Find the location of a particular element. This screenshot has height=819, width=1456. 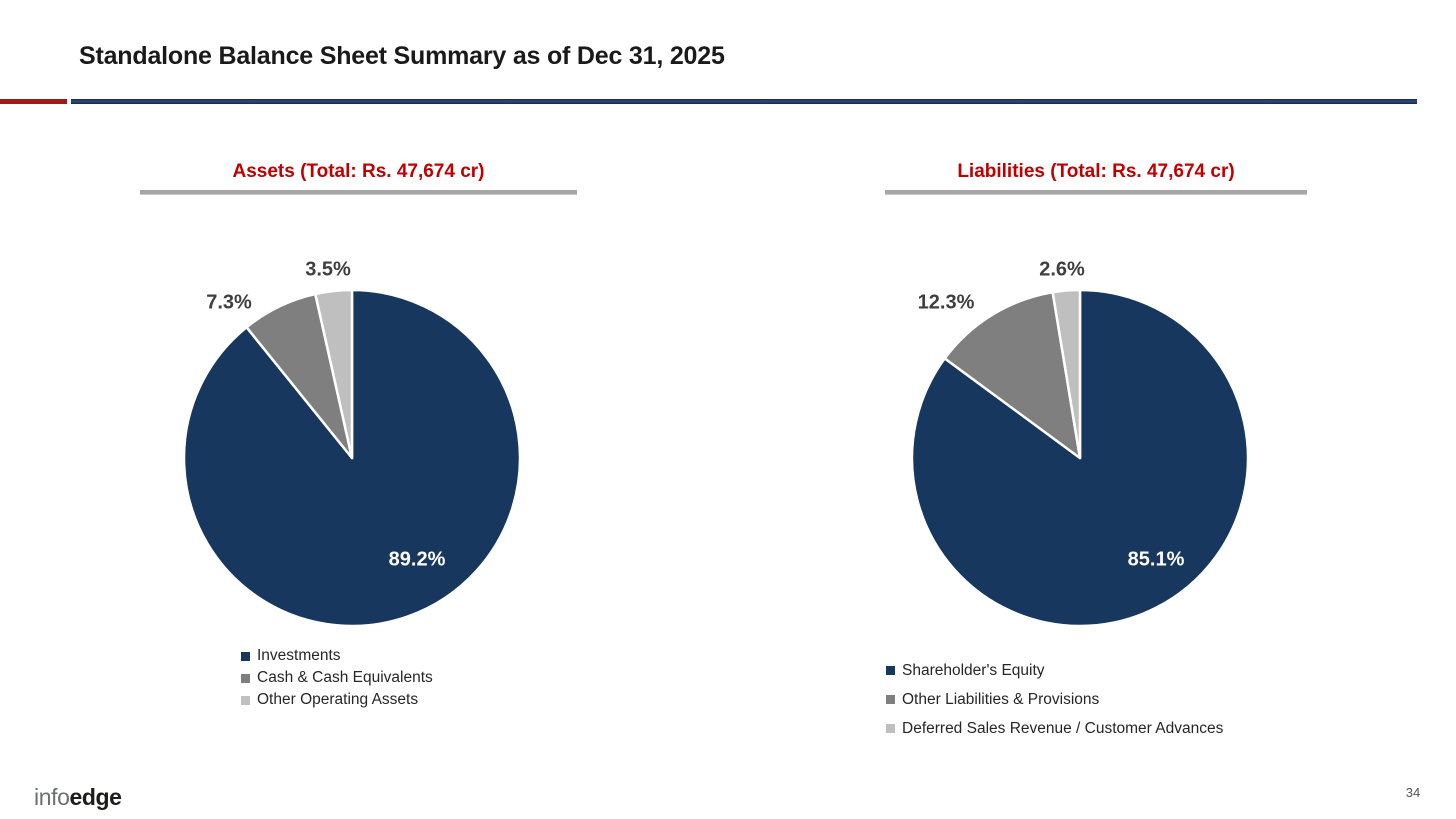

logo-edge-part: edge is located at coordinates (95, 797).